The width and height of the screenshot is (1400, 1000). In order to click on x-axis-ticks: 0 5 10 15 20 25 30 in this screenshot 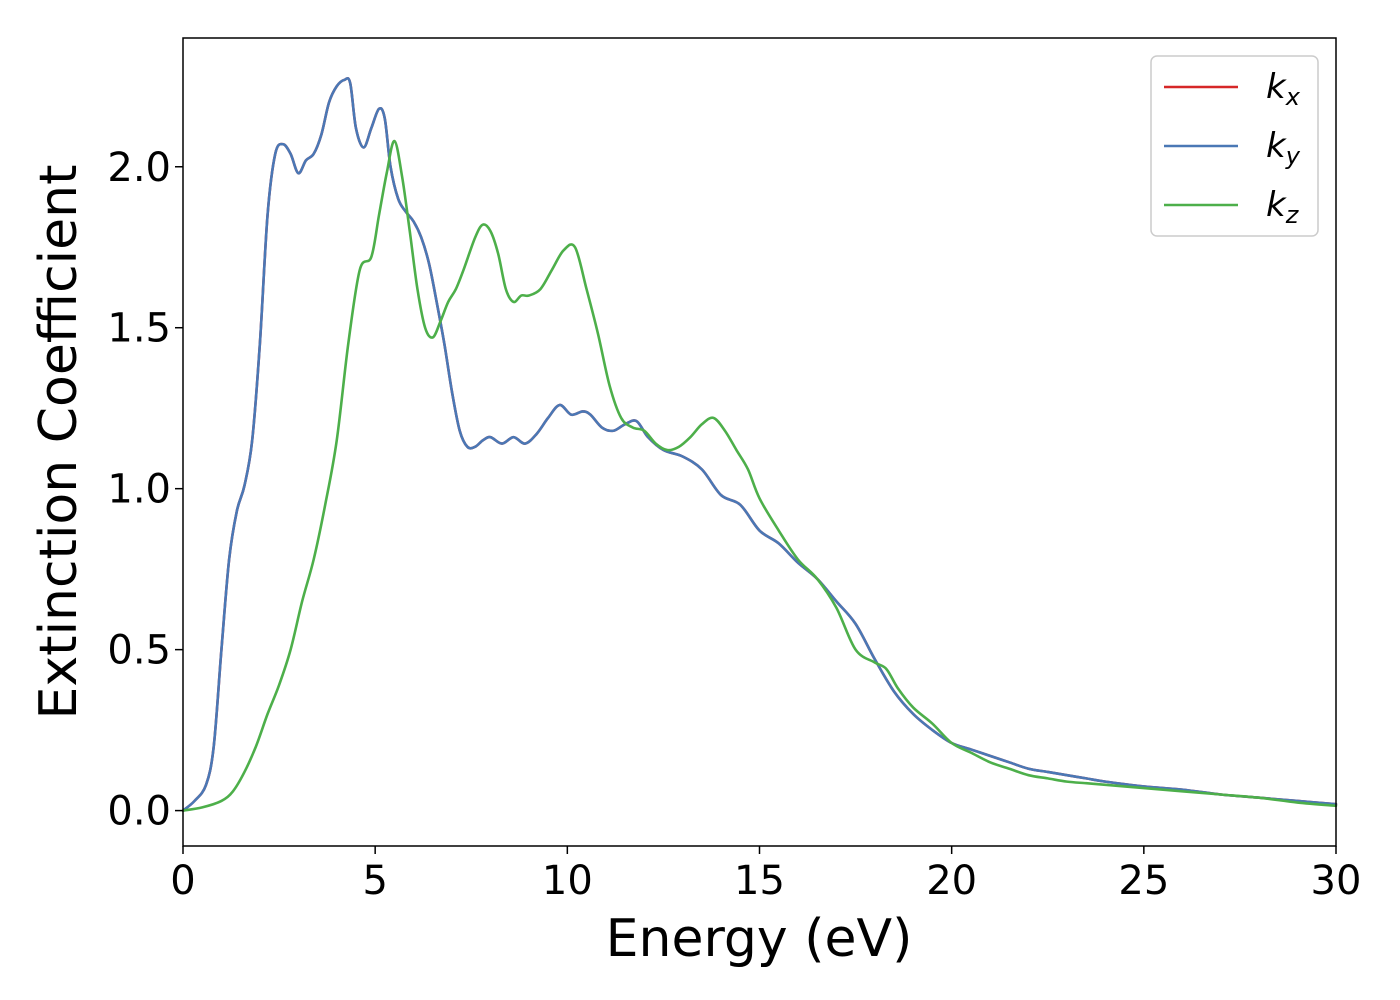, I will do `click(765, 875)`.